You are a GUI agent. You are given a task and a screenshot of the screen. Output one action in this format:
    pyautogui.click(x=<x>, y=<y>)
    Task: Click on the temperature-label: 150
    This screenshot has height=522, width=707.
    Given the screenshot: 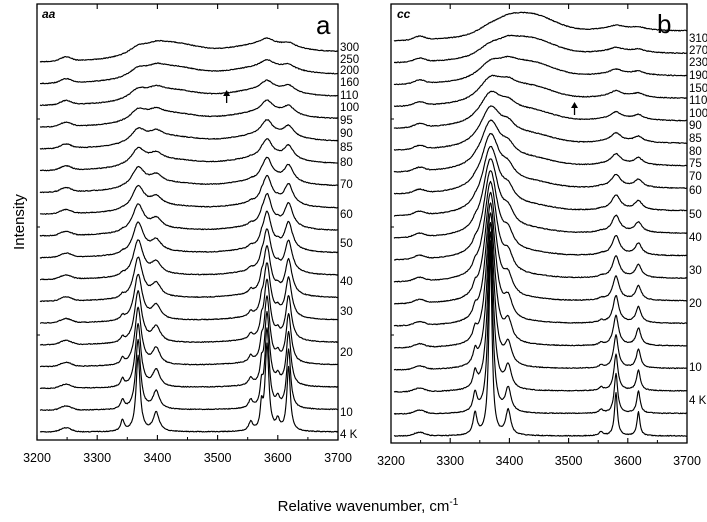 What is the action you would take?
    pyautogui.click(x=698, y=89)
    